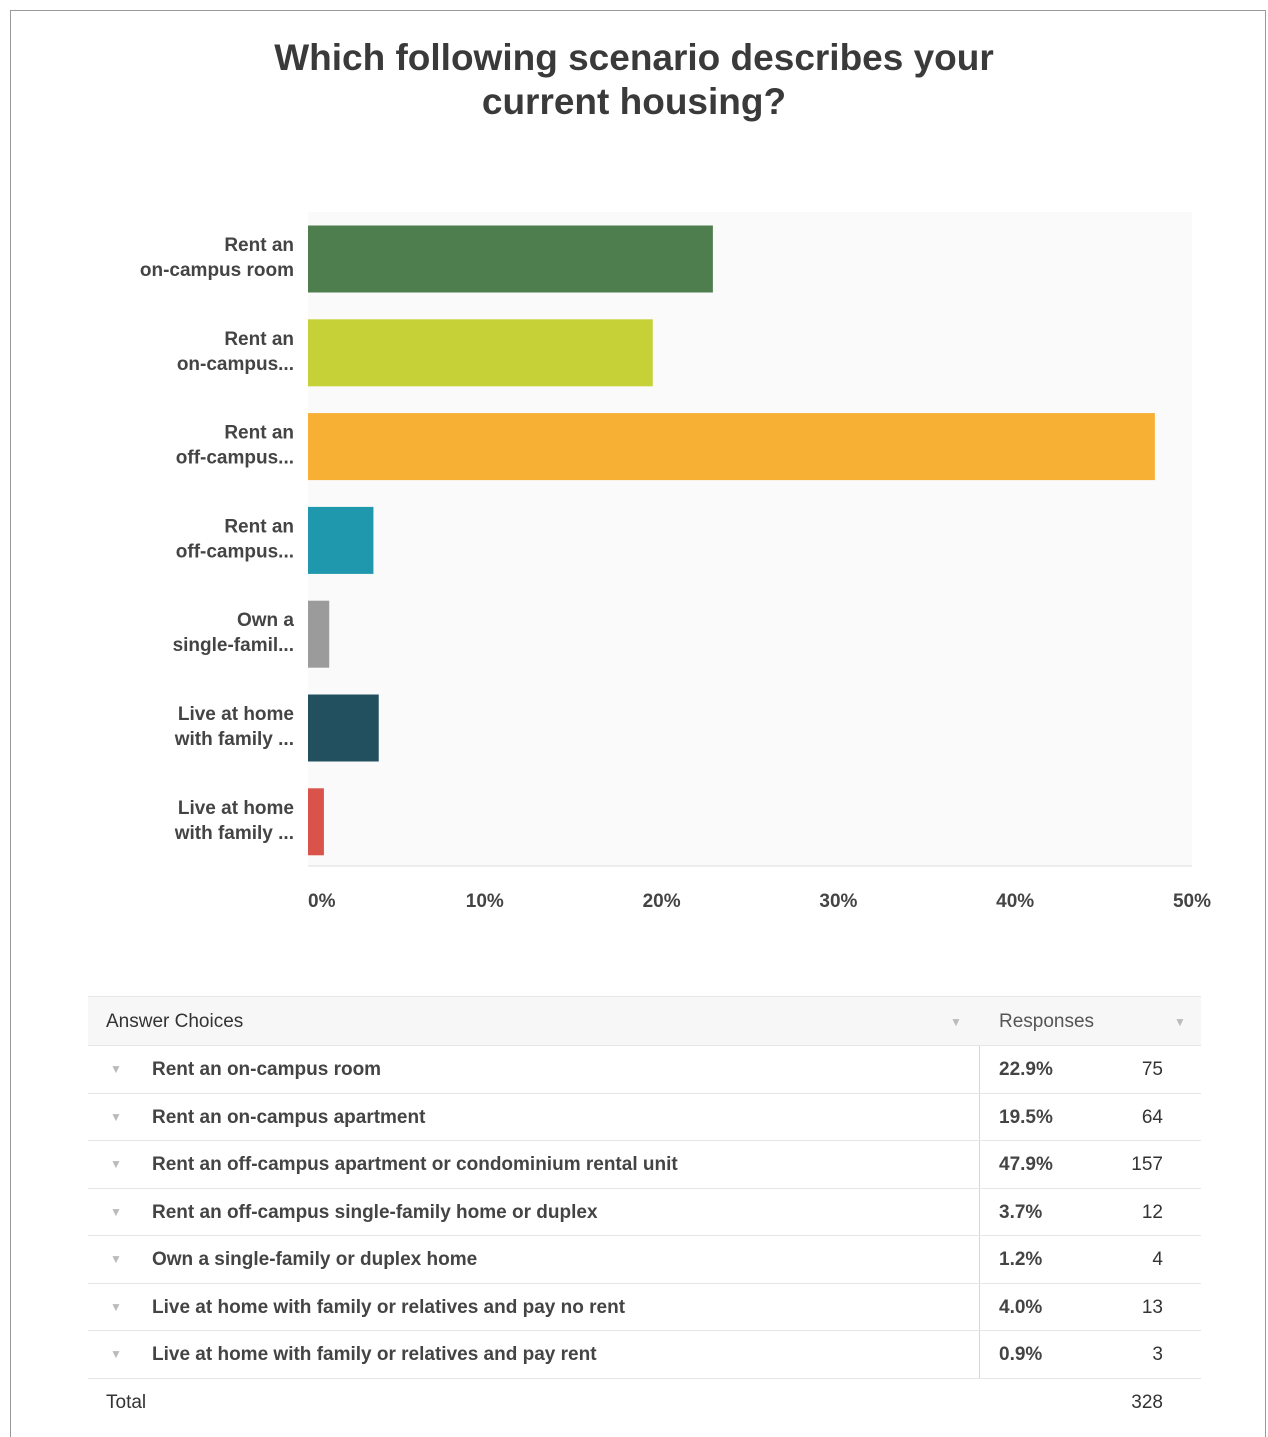 The width and height of the screenshot is (1268, 1437). I want to click on x-tick-label-0: 0%, so click(322, 901).